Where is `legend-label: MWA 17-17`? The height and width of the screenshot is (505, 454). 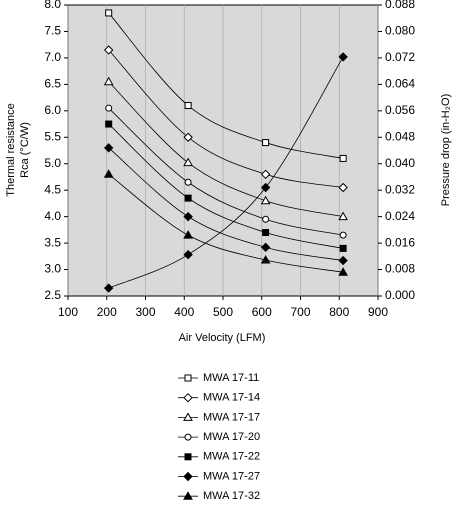
legend-label: MWA 17-17 is located at coordinates (231, 417).